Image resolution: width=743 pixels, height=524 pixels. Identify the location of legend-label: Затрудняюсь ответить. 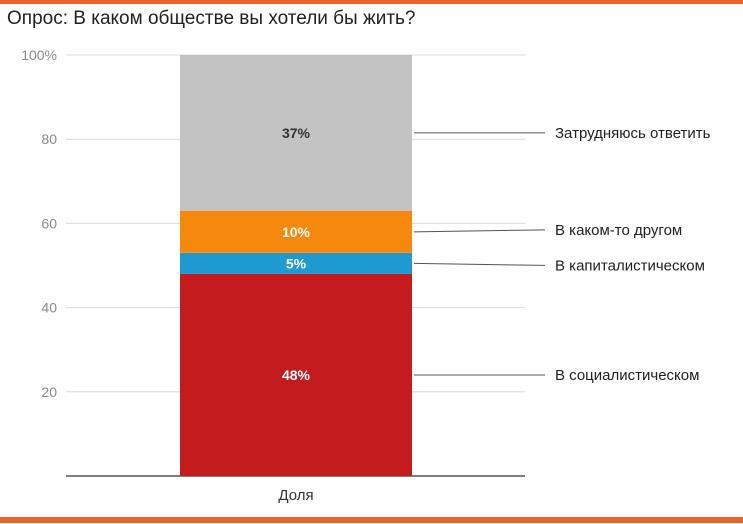
(633, 133).